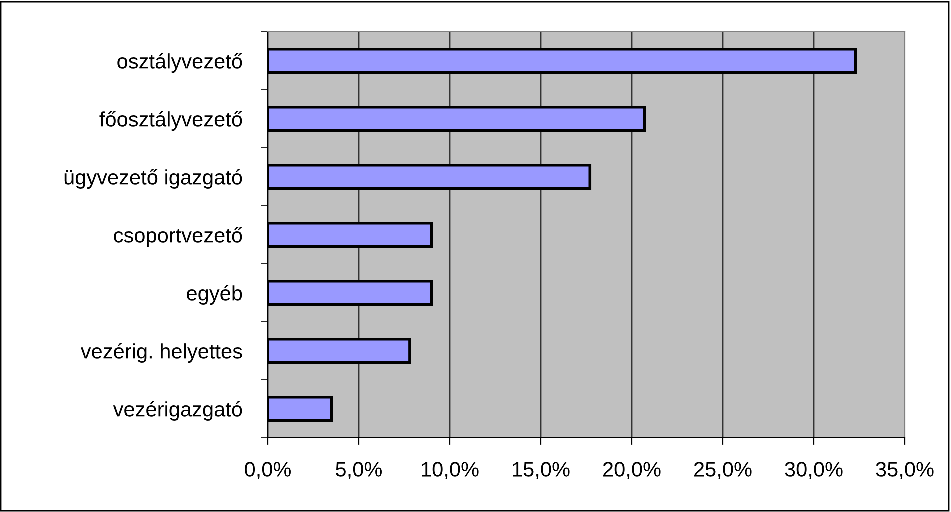 Image resolution: width=951 pixels, height=512 pixels. I want to click on y-tick-label: egyéb, so click(214, 295).